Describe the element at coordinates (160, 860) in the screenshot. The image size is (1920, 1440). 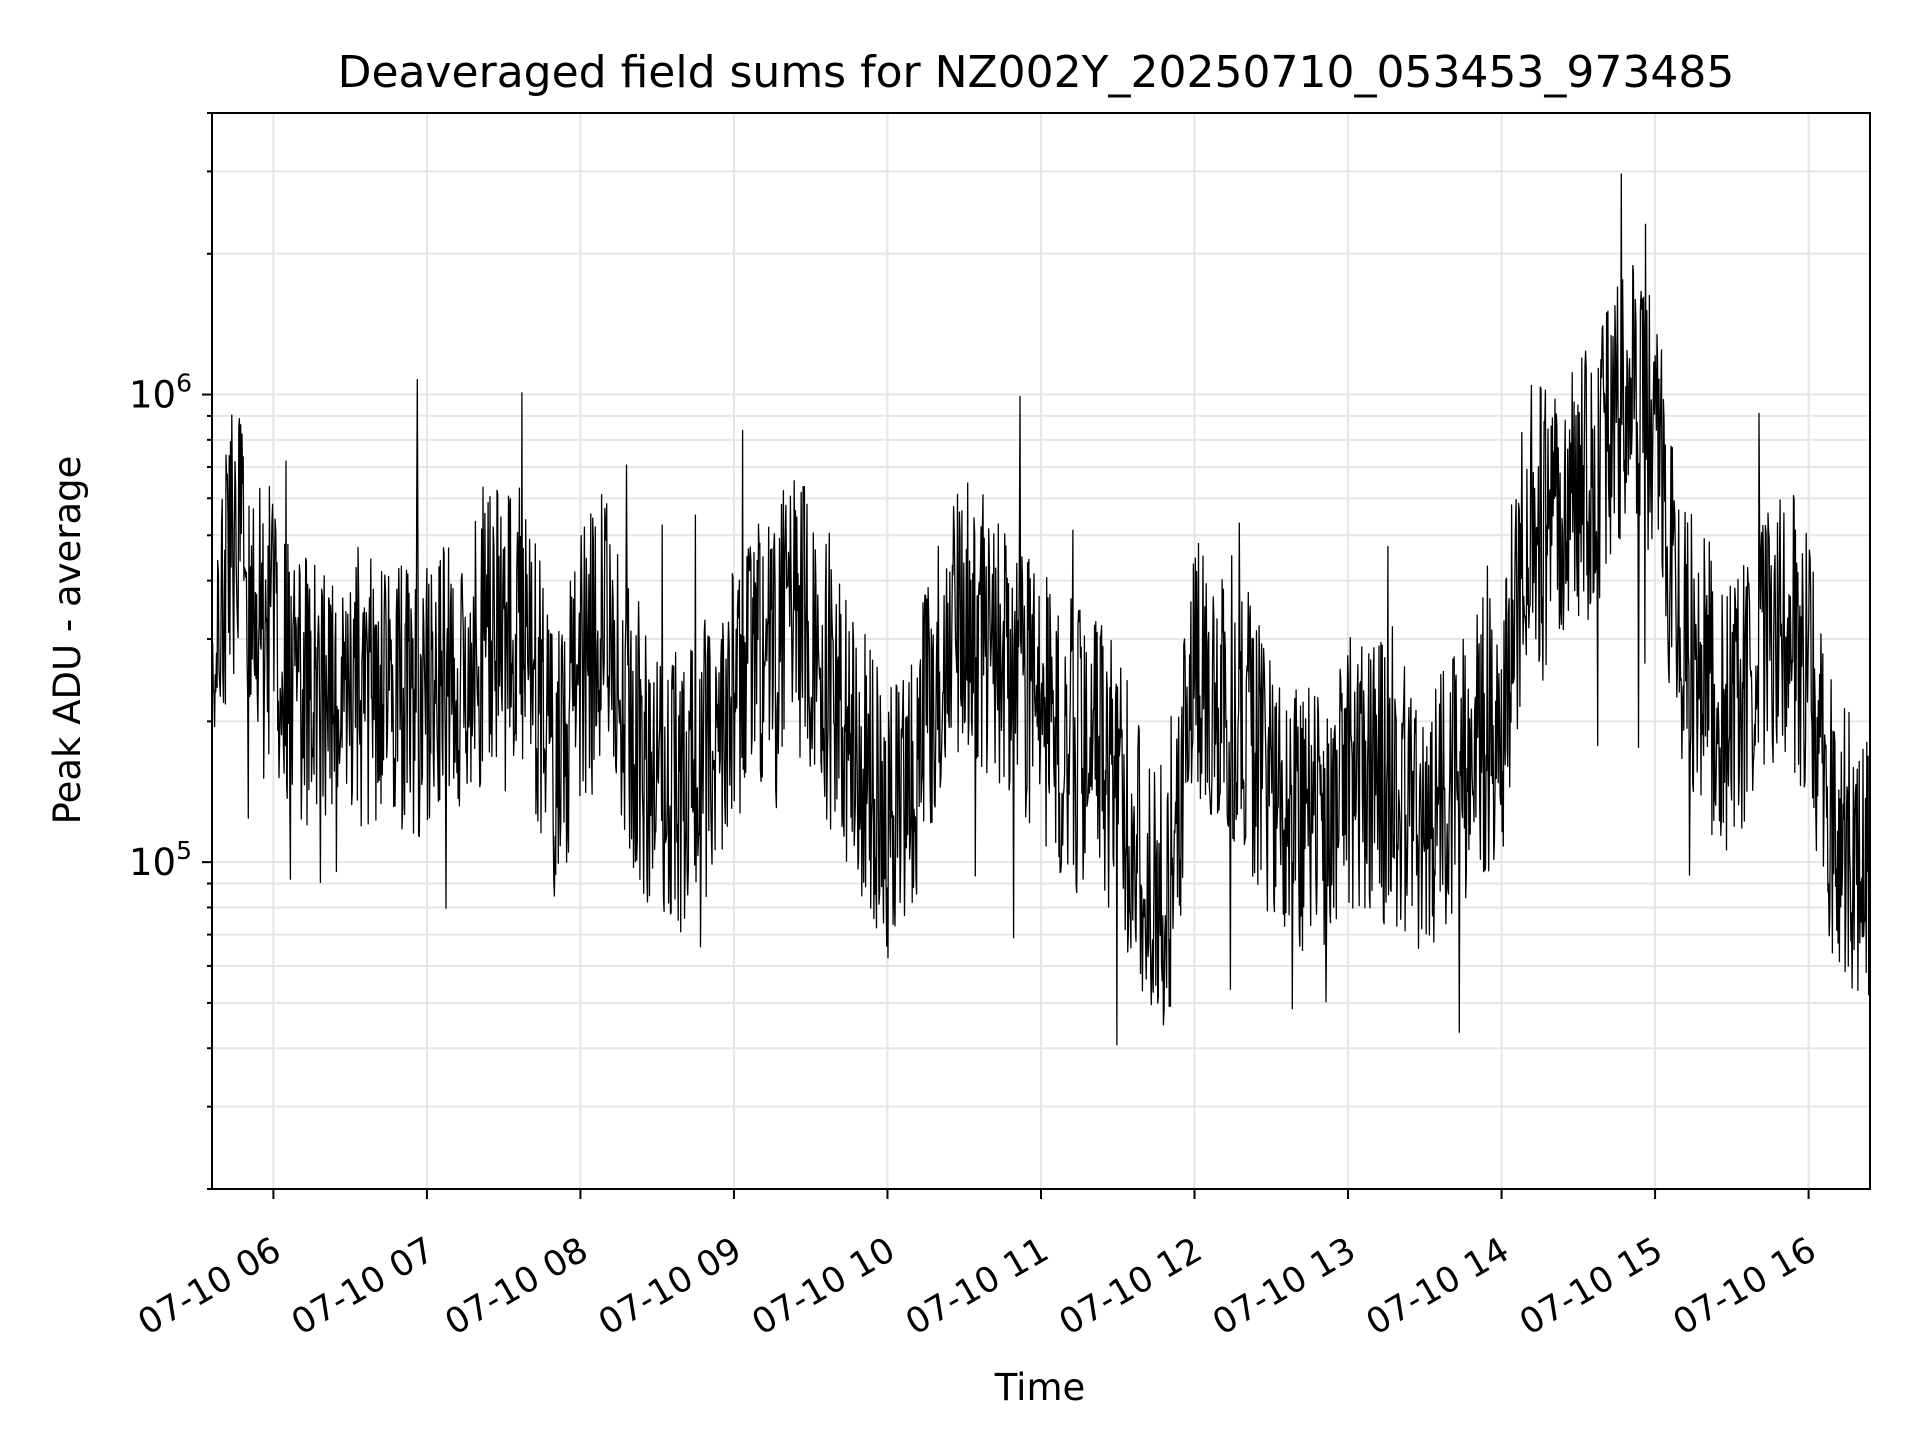
I see `y-tick-label: 10⁵` at that location.